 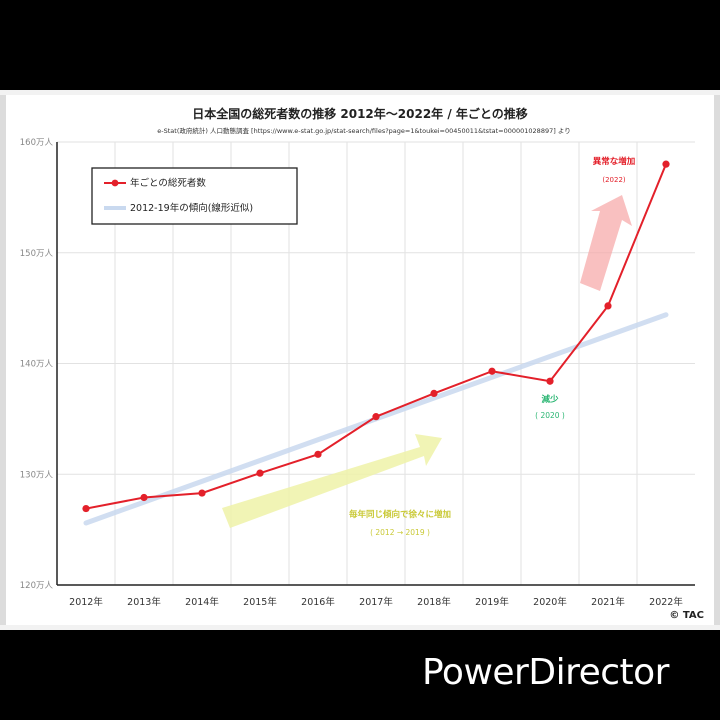 What do you see at coordinates (666, 602) in the screenshot?
I see `x-tick-label: 2022年` at bounding box center [666, 602].